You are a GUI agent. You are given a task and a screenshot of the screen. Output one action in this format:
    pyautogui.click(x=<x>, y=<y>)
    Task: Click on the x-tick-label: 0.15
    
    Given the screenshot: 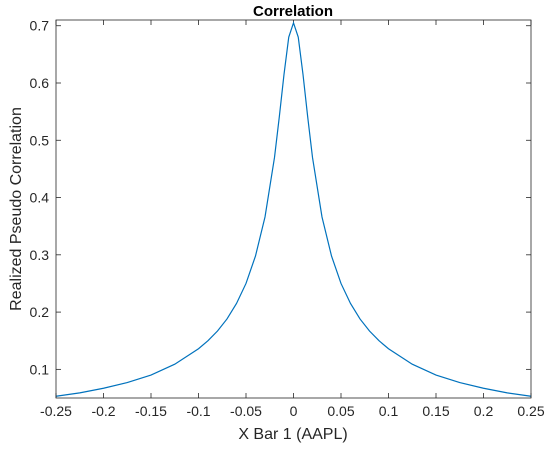 What is the action you would take?
    pyautogui.click(x=435, y=411)
    